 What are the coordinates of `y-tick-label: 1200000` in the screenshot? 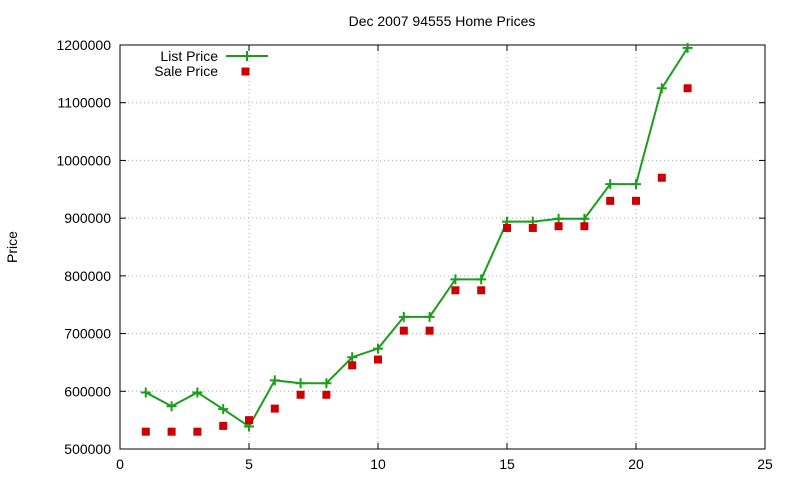 It's located at (83, 45).